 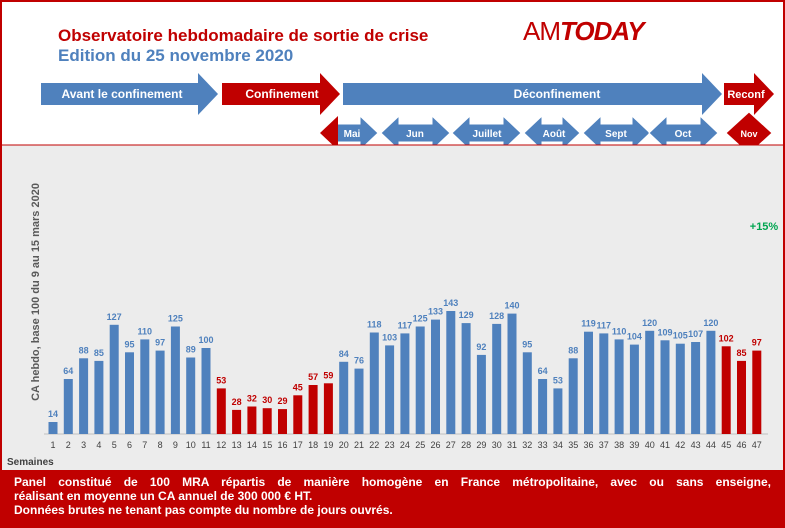 I want to click on bar-value-label: 102, so click(x=726, y=338).